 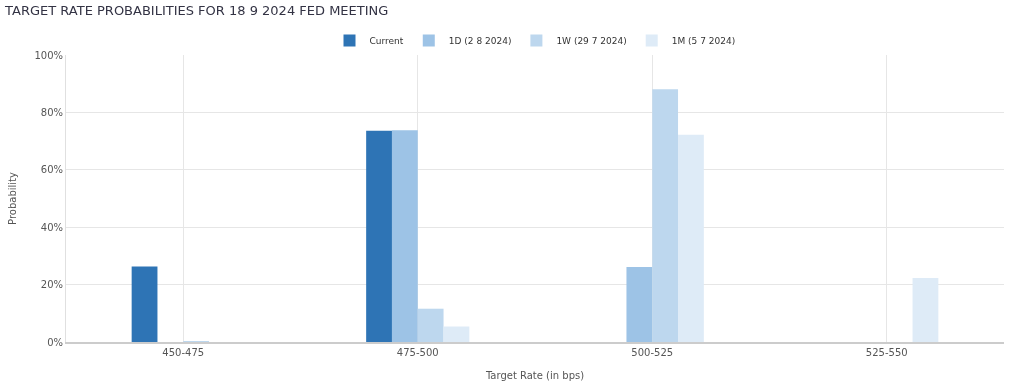 What do you see at coordinates (886, 352) in the screenshot?
I see `x-tick-label: 525-550` at bounding box center [886, 352].